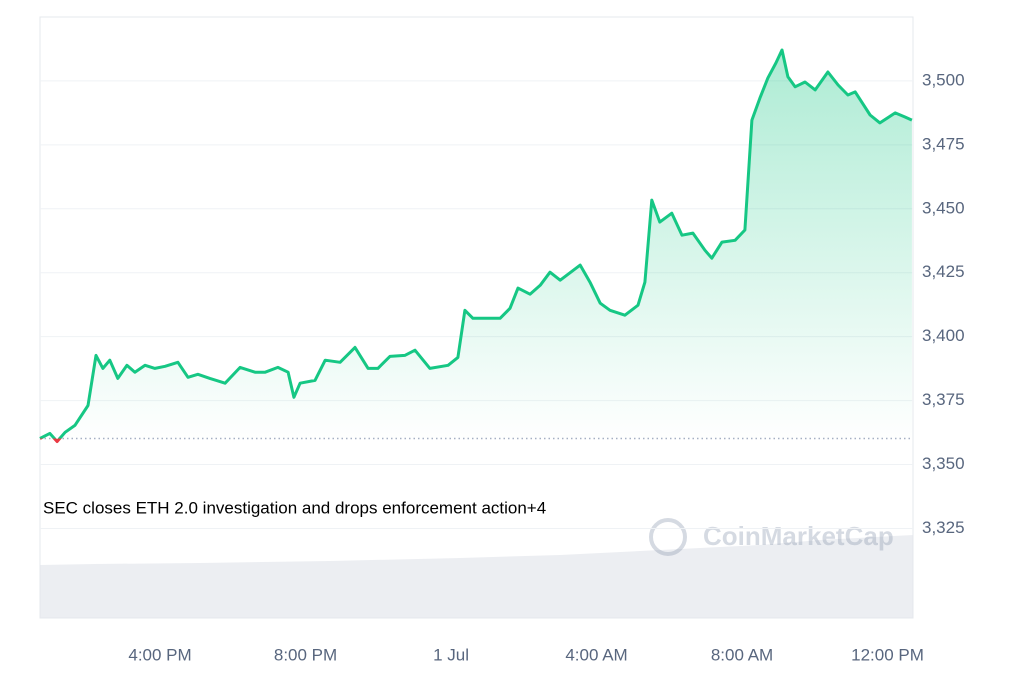 The height and width of the screenshot is (683, 1024). What do you see at coordinates (451, 654) in the screenshot?
I see `x-tick-label: 1 Jul` at bounding box center [451, 654].